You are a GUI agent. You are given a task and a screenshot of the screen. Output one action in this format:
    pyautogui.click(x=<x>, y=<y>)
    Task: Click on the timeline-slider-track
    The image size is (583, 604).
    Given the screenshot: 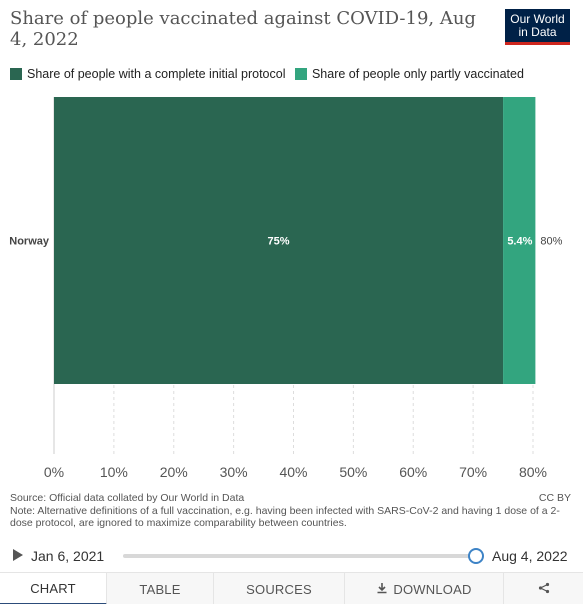 What is the action you would take?
    pyautogui.click(x=299, y=556)
    